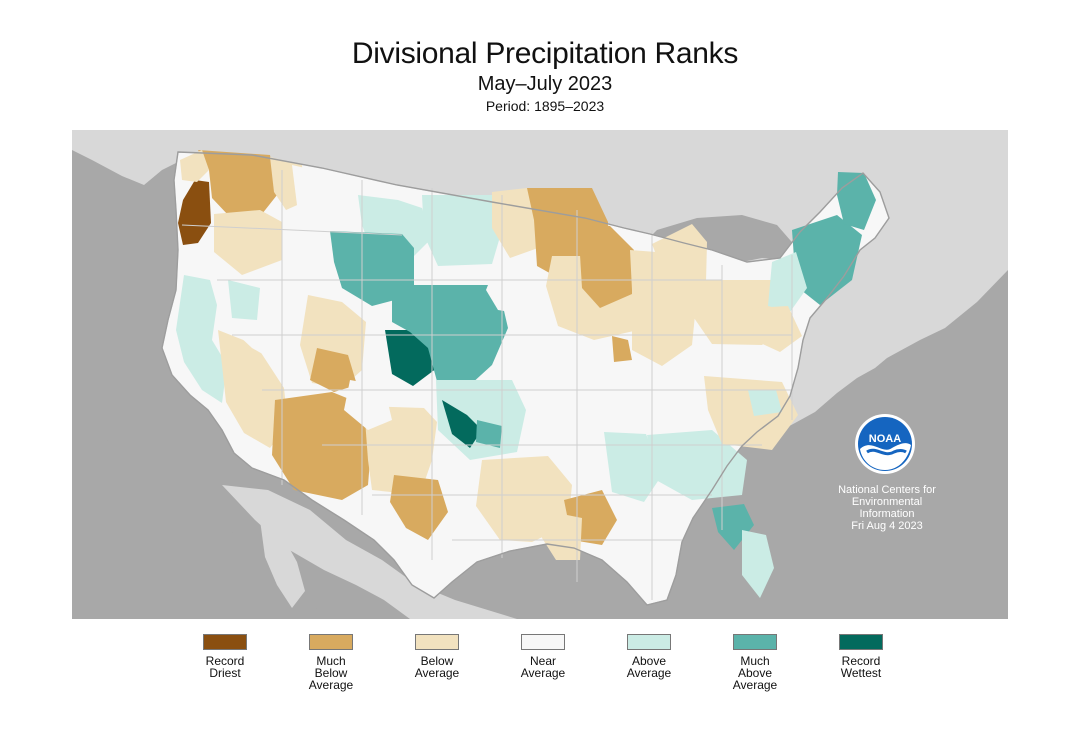  I want to click on legend-label-near-average: Near Average, so click(543, 667).